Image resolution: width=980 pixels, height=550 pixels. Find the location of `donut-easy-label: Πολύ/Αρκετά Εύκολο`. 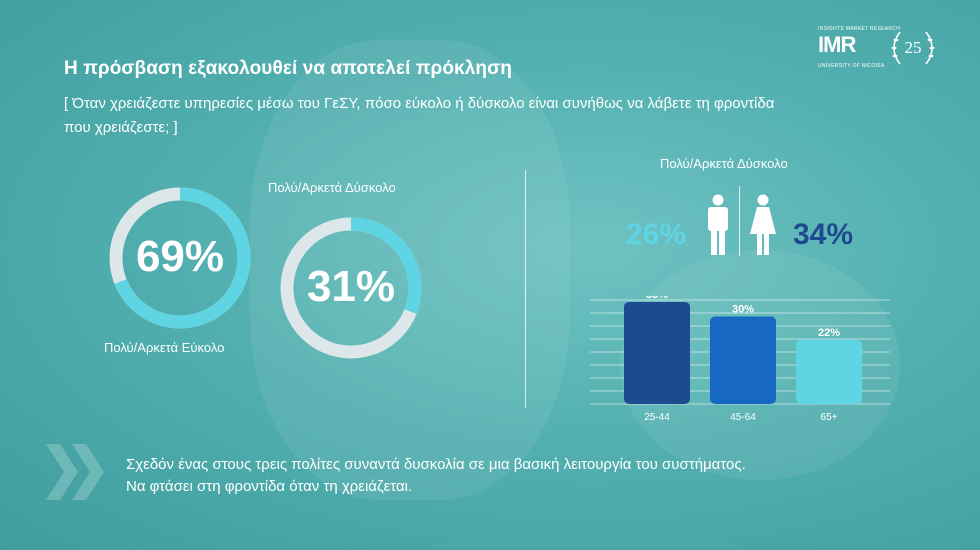

donut-easy-label: Πολύ/Αρκετά Εύκολο is located at coordinates (164, 347).